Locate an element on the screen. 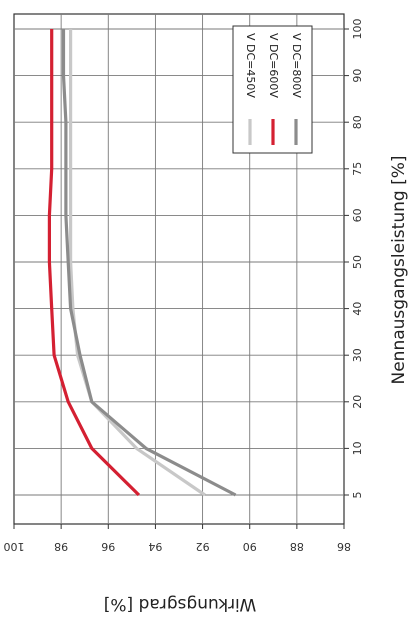  y-tick-label: 94 is located at coordinates (155, 546).